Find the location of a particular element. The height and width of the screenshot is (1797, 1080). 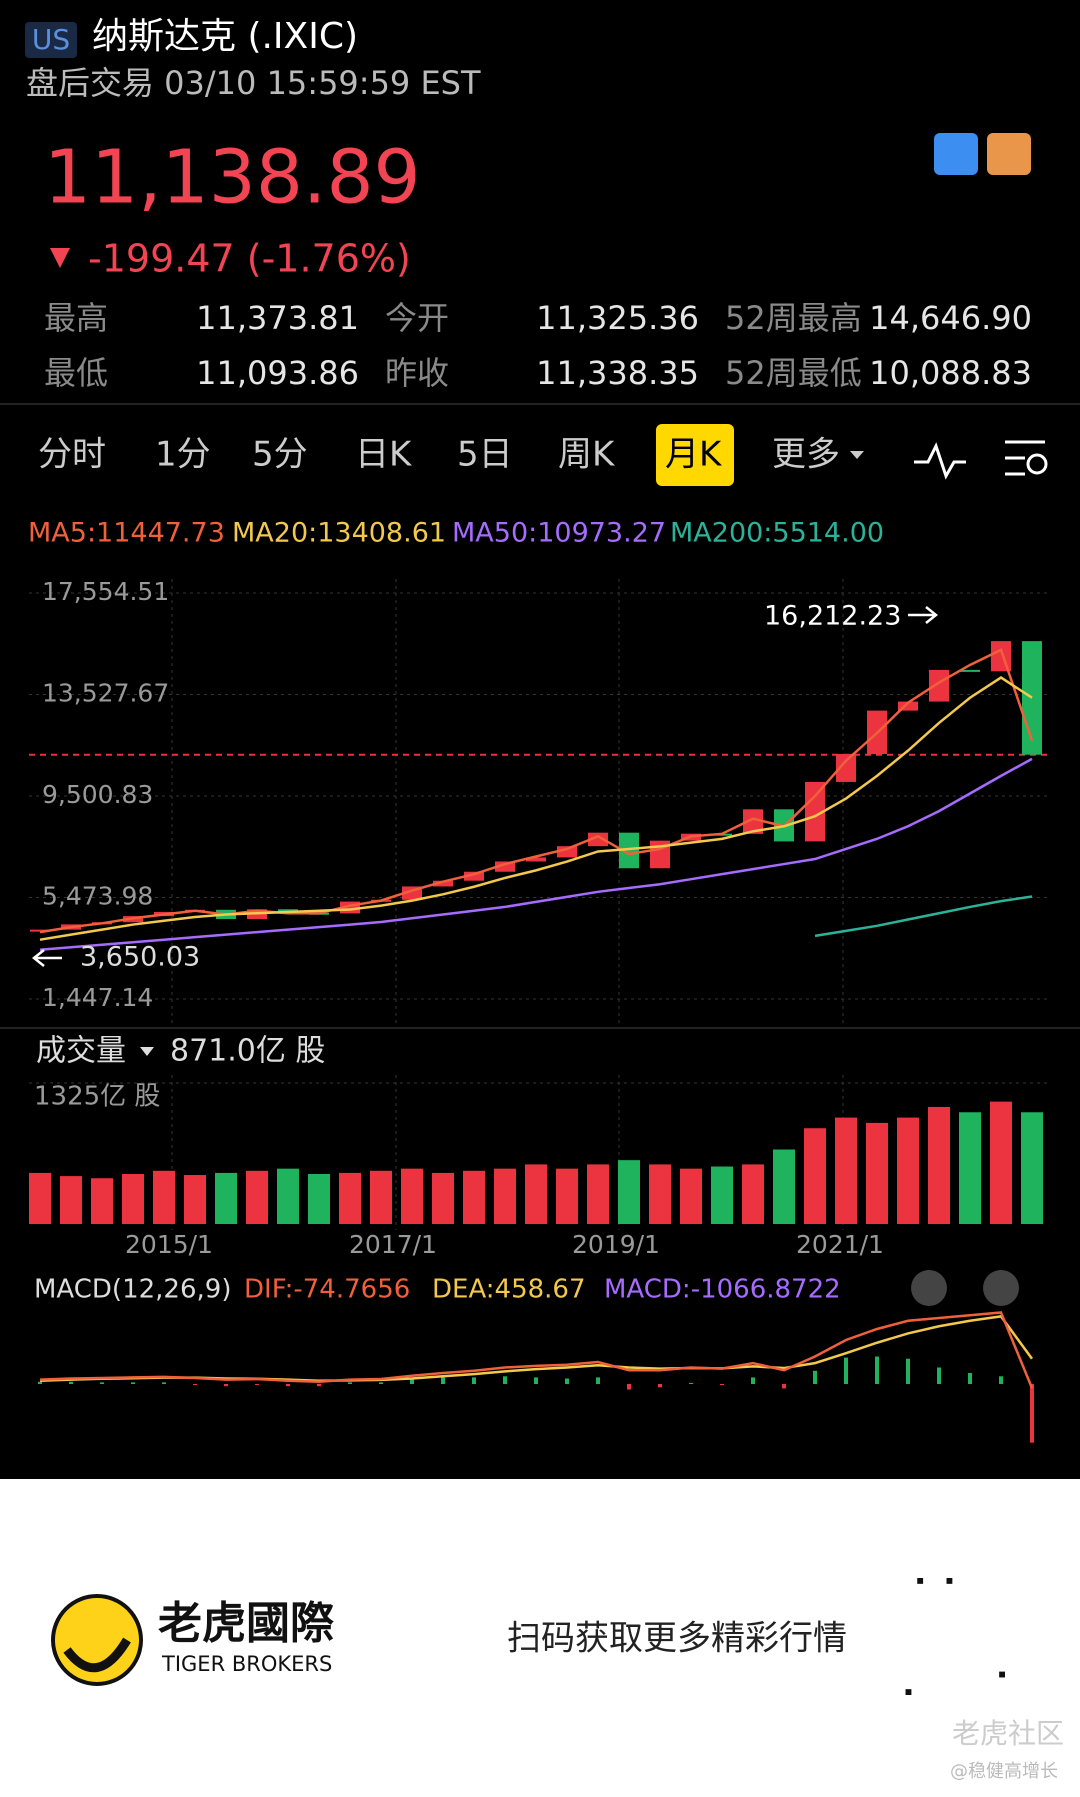

ma-legend: MA20:13408.61 is located at coordinates (339, 533).